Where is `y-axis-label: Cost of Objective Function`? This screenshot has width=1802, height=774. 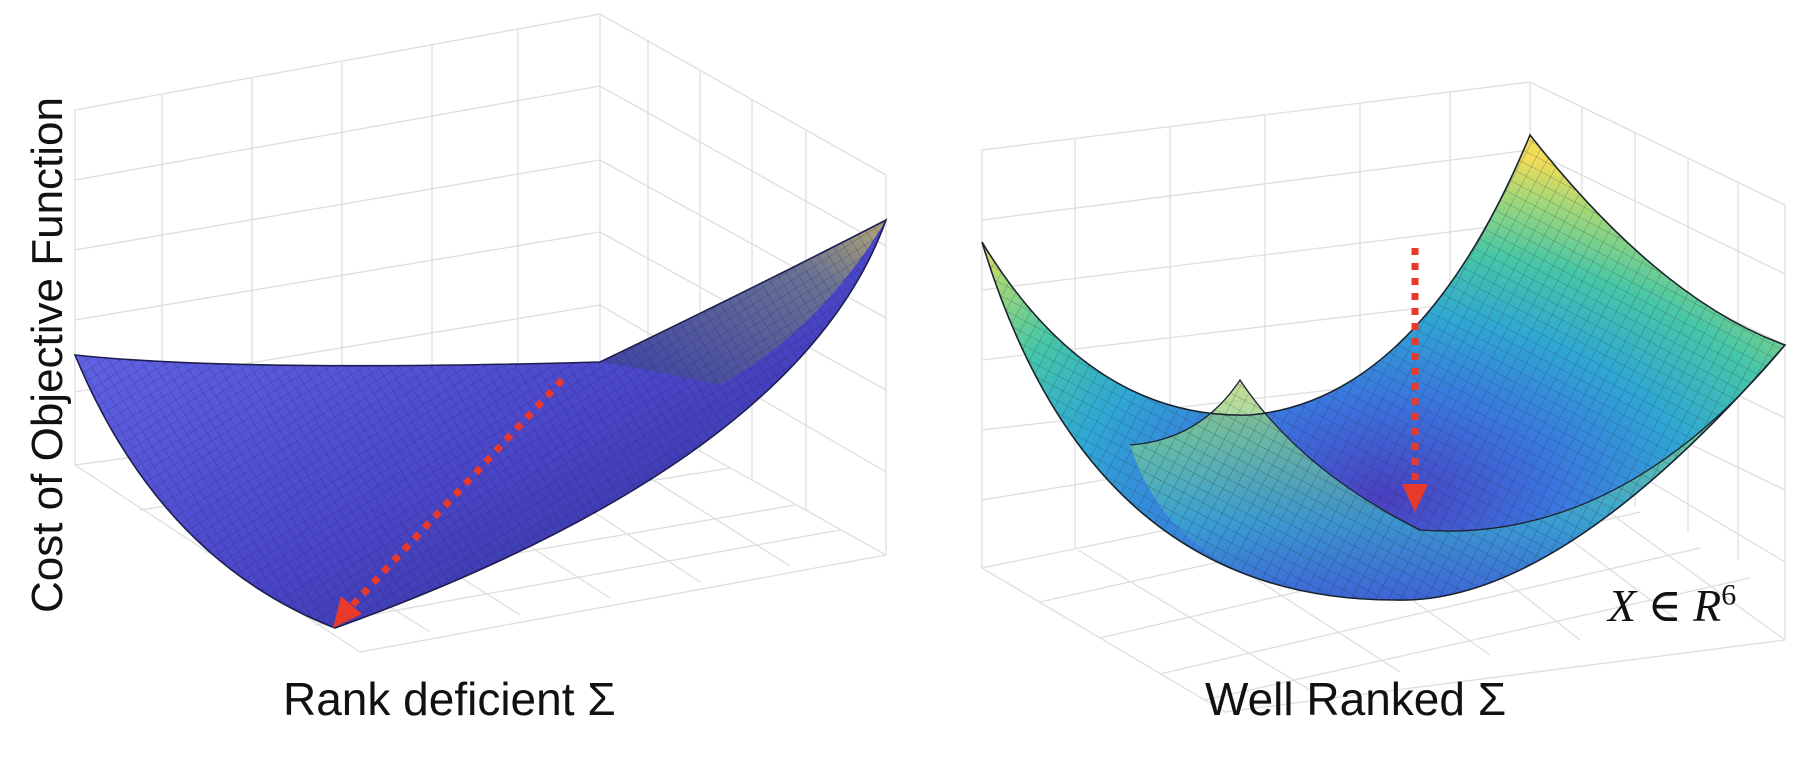
y-axis-label: Cost of Objective Function is located at coordinates (47, 355).